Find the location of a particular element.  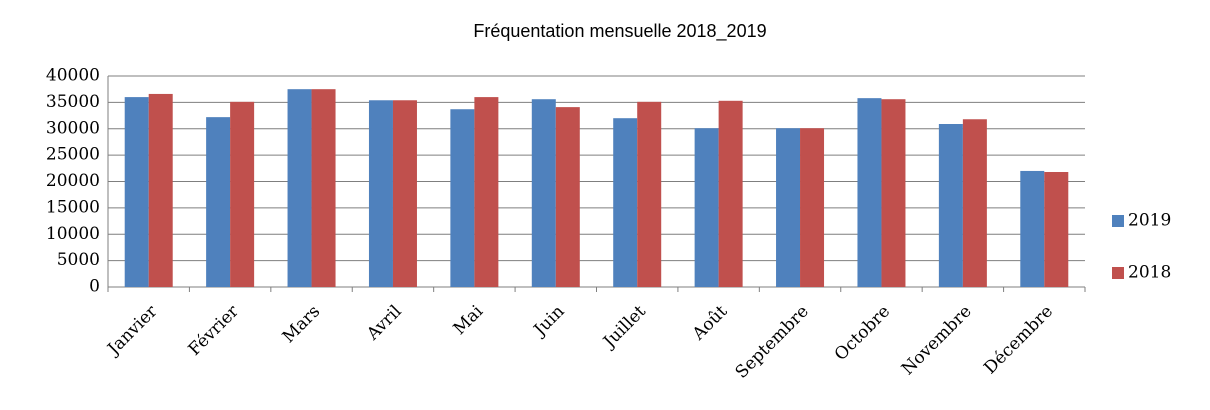

chart-title: Fréquentation mensuelle 2018_2019 is located at coordinates (619, 31).